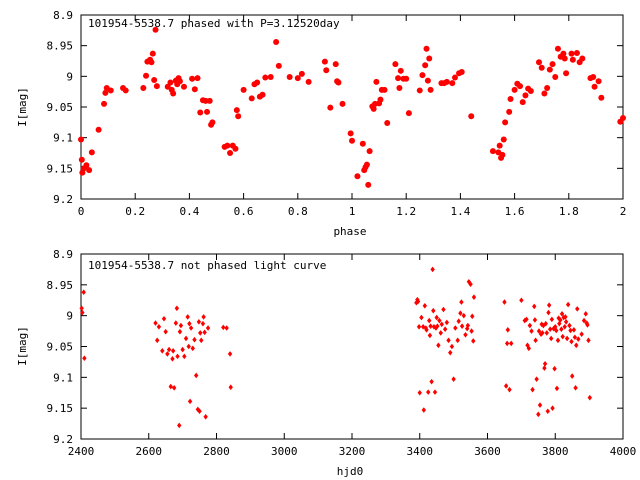 The width and height of the screenshot is (640, 480). I want to click on y-tick-label: 9, so click(69, 316).